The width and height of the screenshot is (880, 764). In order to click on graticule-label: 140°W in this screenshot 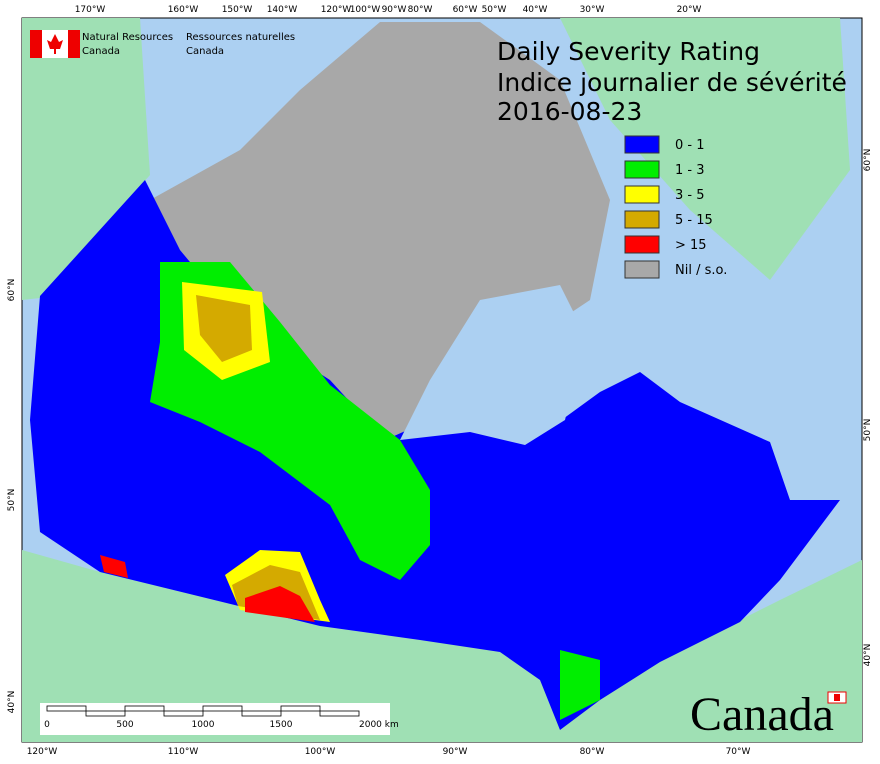, I will do `click(282, 10)`.